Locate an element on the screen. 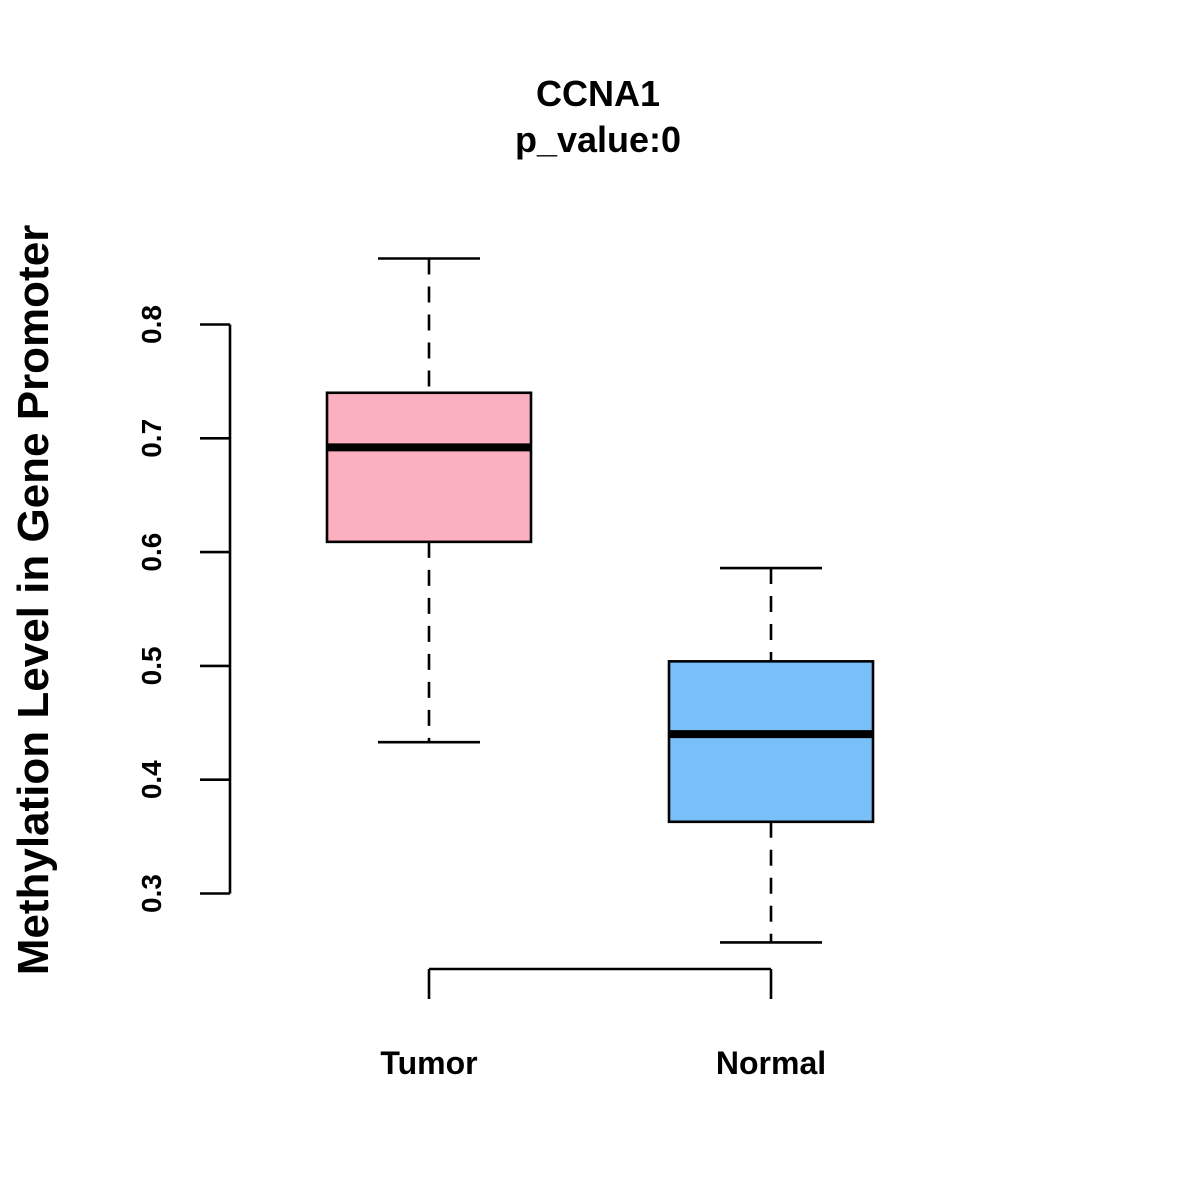 This screenshot has height=1200, width=1200. x-category-label: Normal is located at coordinates (771, 1063).